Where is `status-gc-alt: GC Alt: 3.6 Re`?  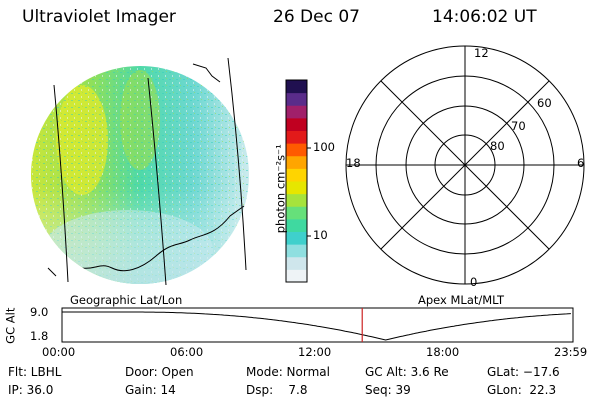
status-gc-alt: GC Alt: 3.6 Re is located at coordinates (407, 372).